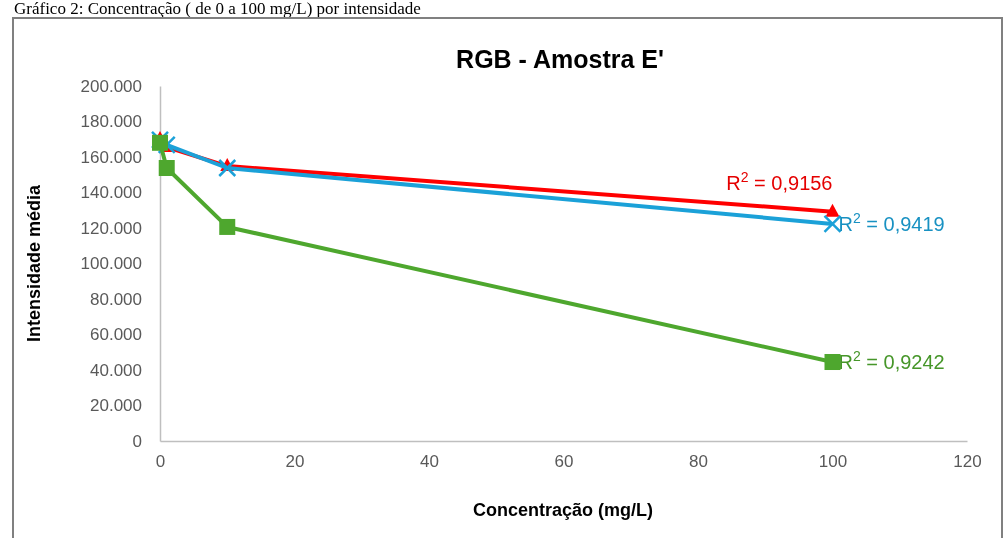  Describe the element at coordinates (111, 86) in the screenshot. I see `y-tick-label: 200.000` at that location.